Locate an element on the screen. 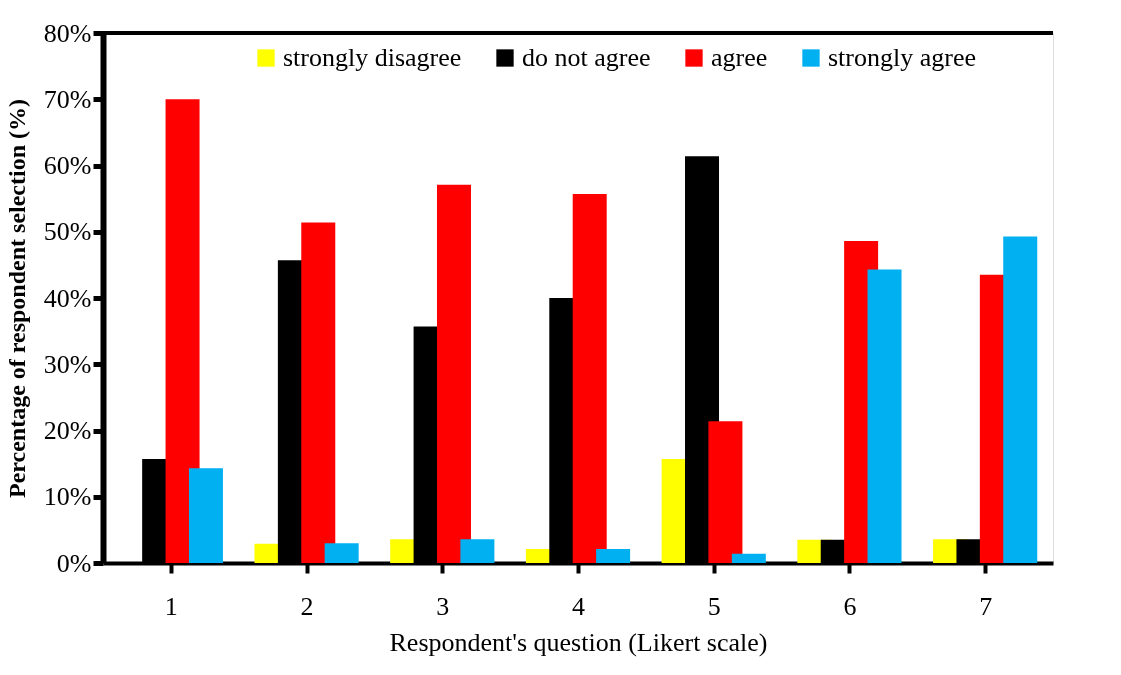 This screenshot has height=675, width=1121. x-tick-label: 3 is located at coordinates (443, 606).